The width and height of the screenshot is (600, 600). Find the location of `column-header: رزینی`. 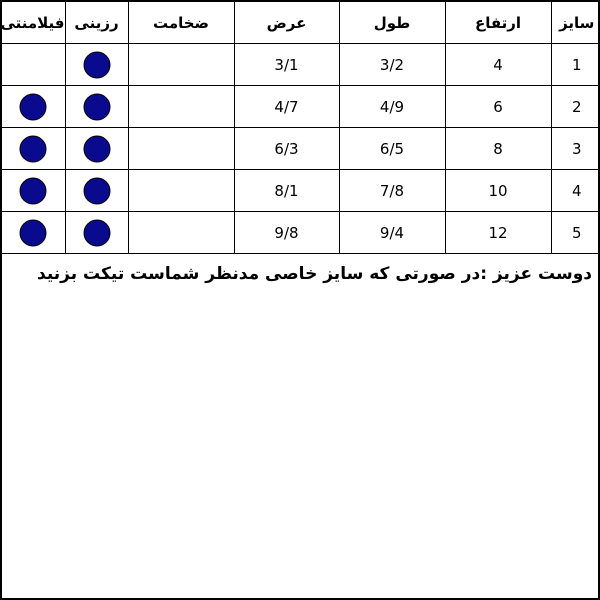

column-header: رزینی is located at coordinates (96, 23).